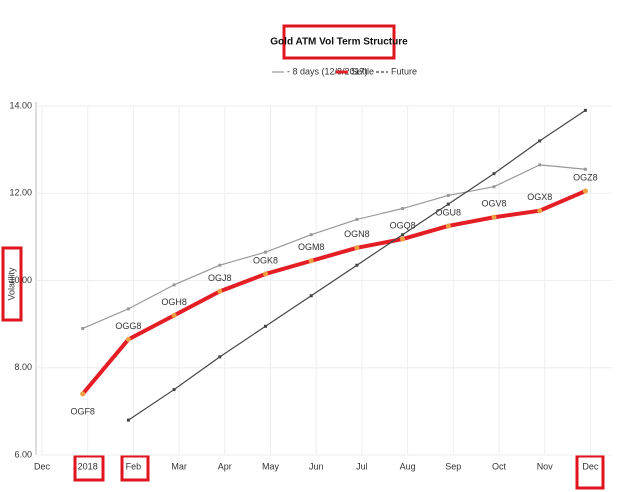 Image resolution: width=640 pixels, height=492 pixels. What do you see at coordinates (499, 466) in the screenshot?
I see `x-tick-label: Oct` at bounding box center [499, 466].